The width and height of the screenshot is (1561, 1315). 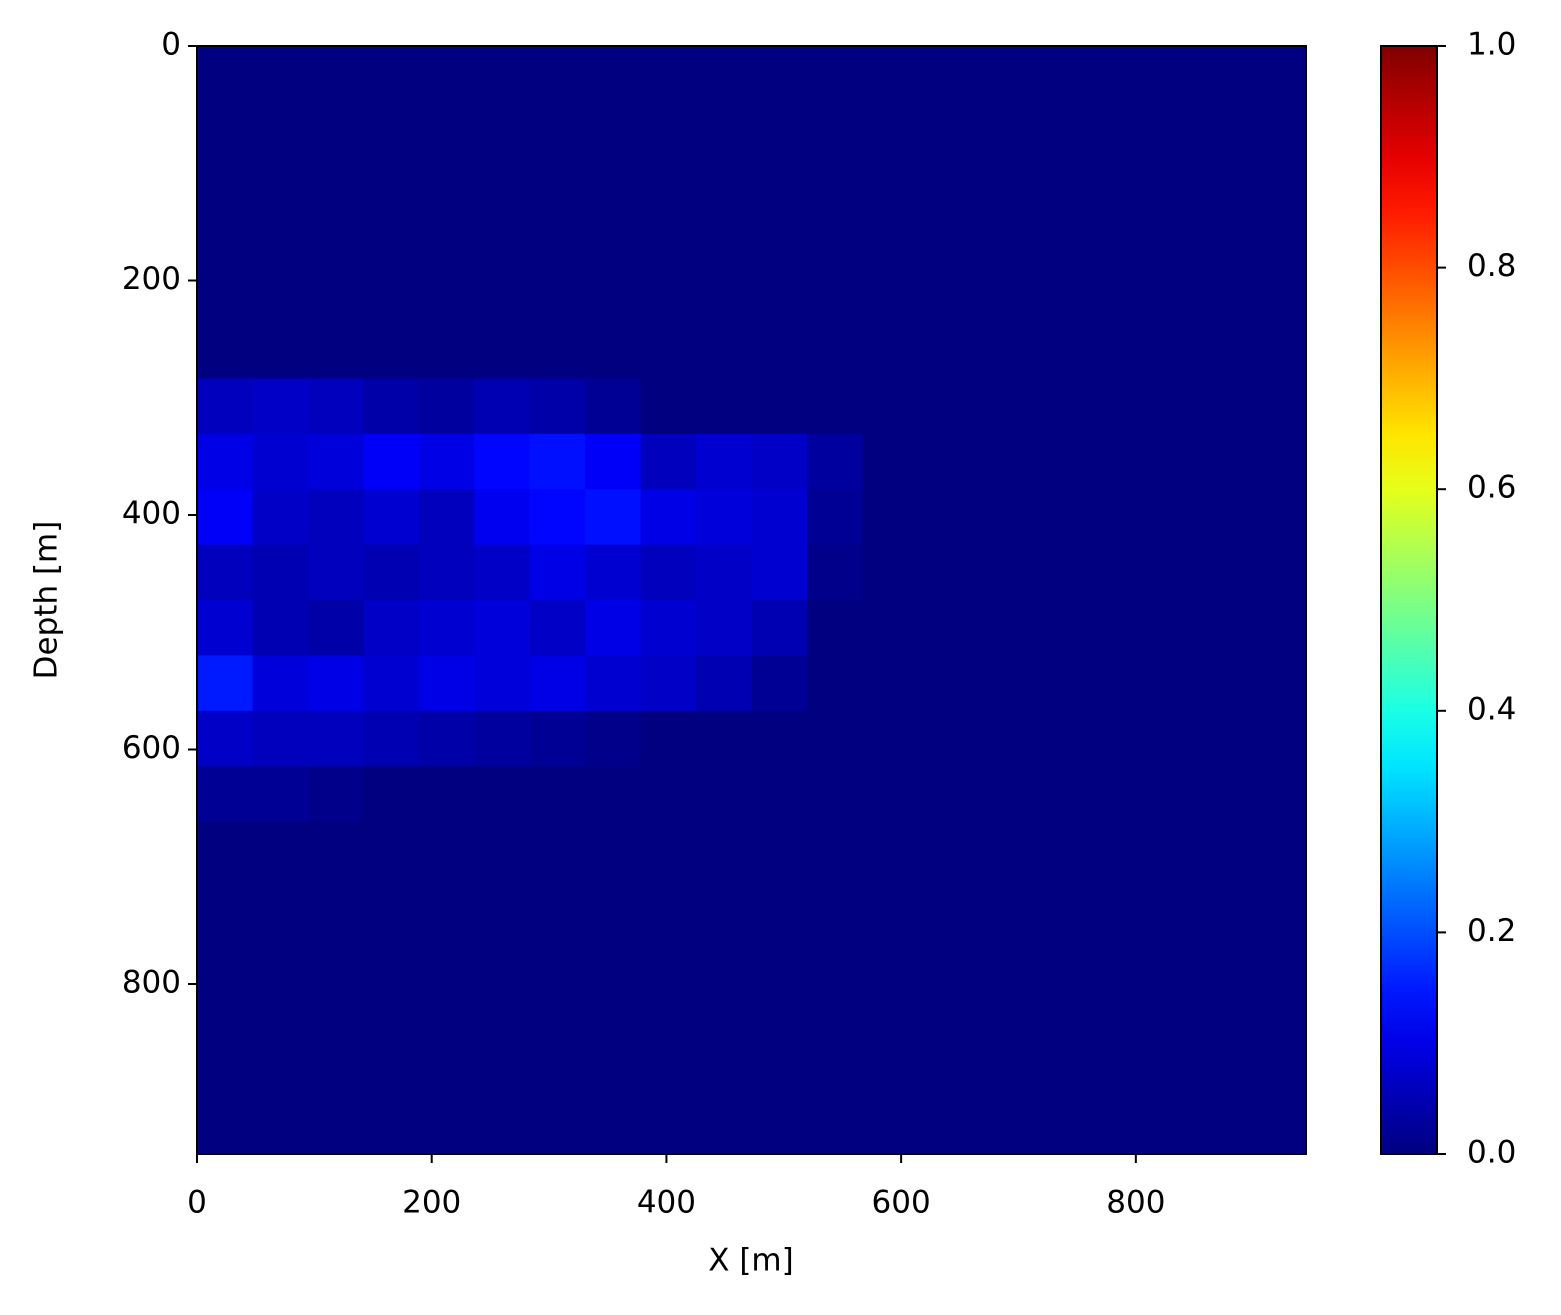 I want to click on x-tick-label: 600, so click(x=901, y=1203).